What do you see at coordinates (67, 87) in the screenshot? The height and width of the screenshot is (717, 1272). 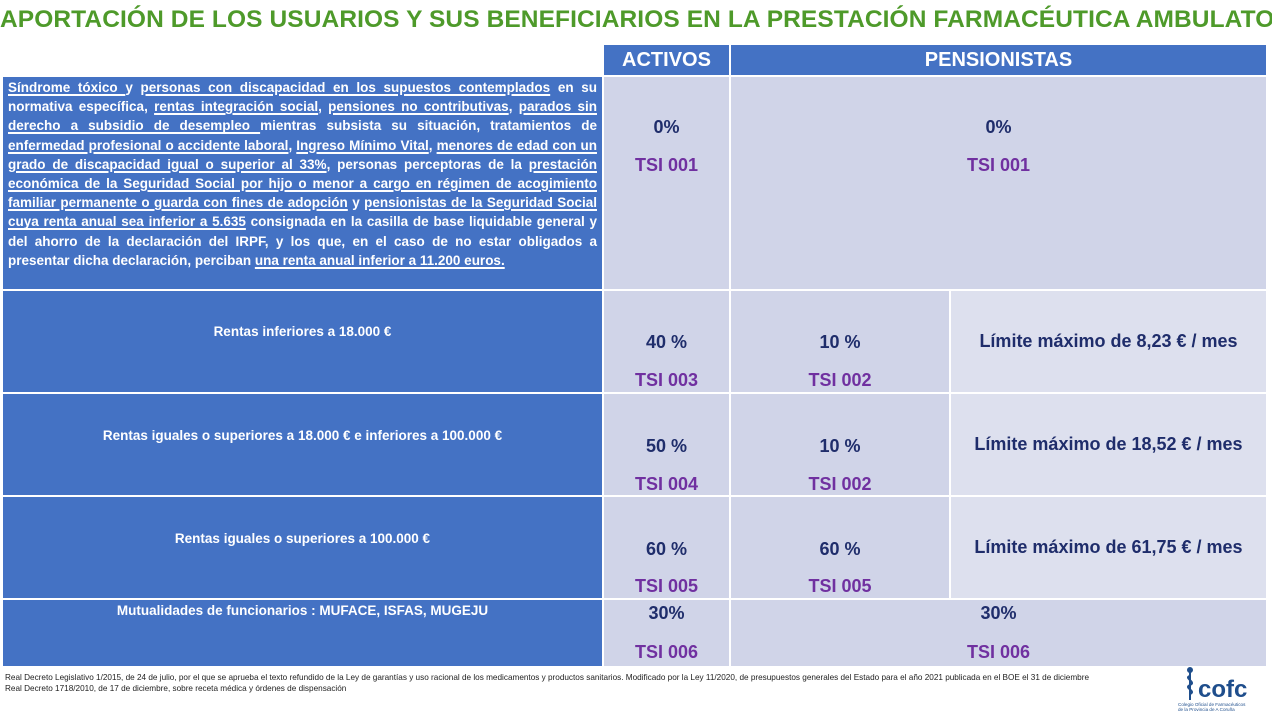 I see `row1-text-segment: Síndrome tóxico` at bounding box center [67, 87].